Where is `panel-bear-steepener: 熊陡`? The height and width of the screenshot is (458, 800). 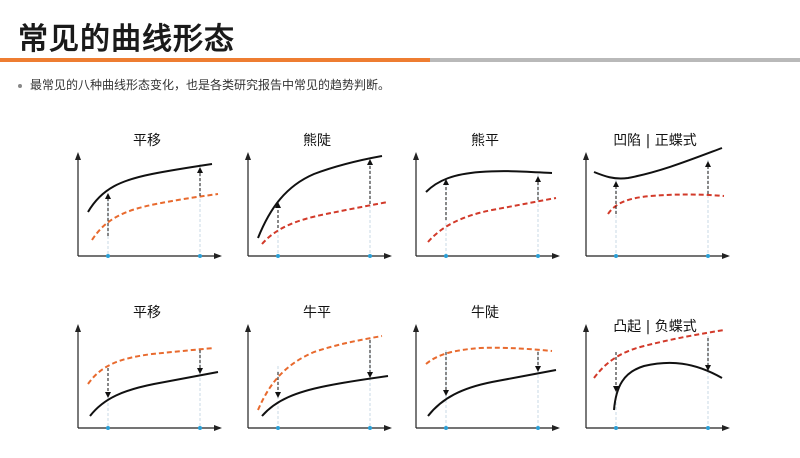
panel-bear-steepener: 熊陡 is located at coordinates (317, 200).